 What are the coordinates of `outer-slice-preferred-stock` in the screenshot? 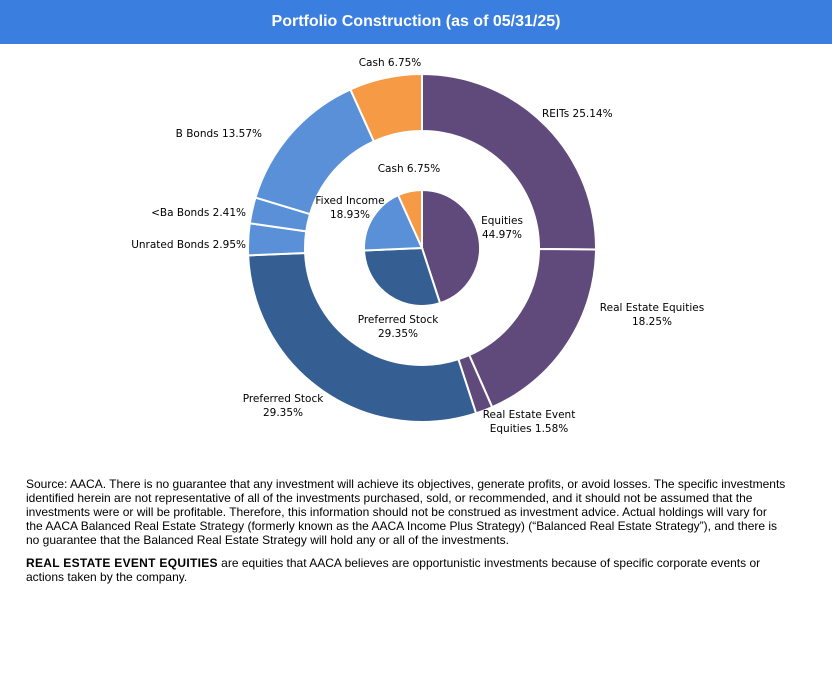 It's located at (362, 337).